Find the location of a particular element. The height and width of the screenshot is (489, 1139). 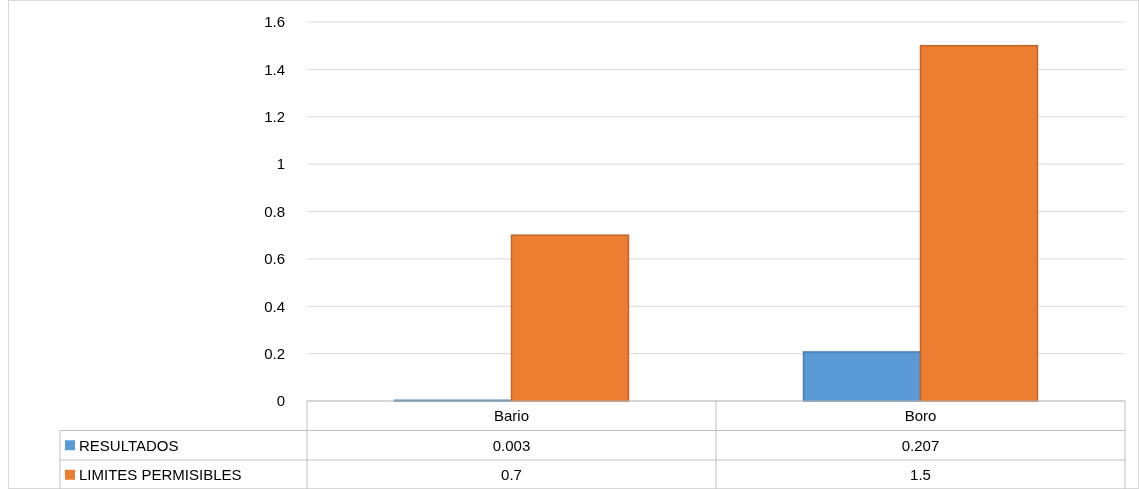

y-tick-label: 1.6 is located at coordinates (274, 22).